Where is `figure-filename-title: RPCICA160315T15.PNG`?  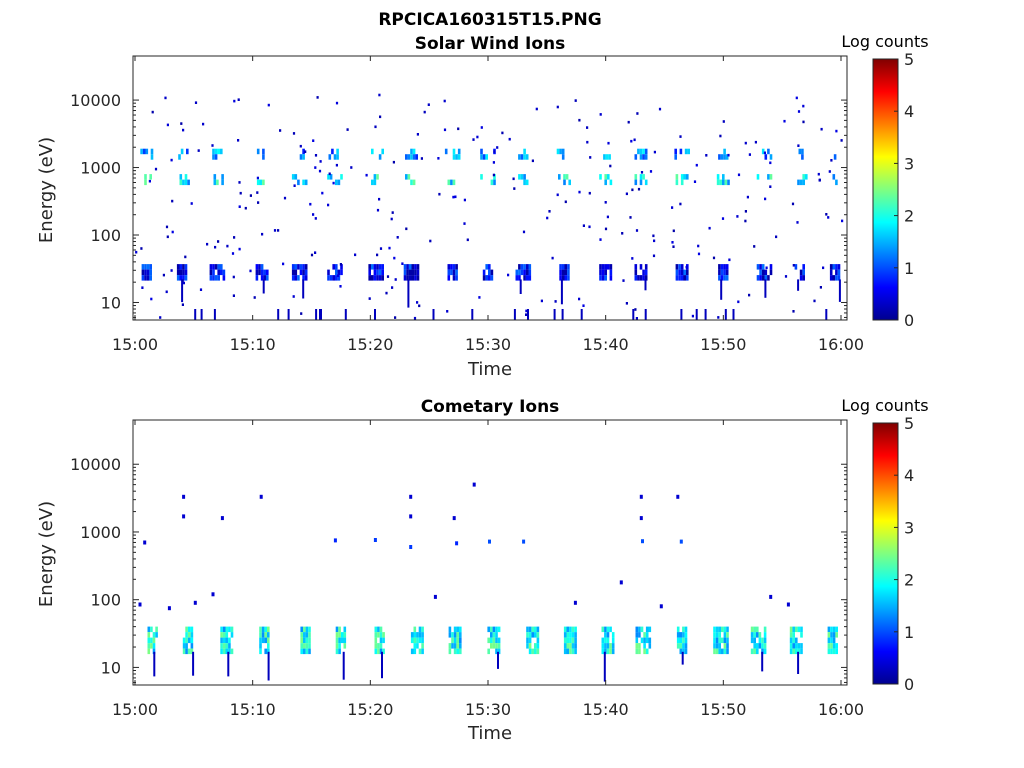 figure-filename-title: RPCICA160315T15.PNG is located at coordinates (489, 20).